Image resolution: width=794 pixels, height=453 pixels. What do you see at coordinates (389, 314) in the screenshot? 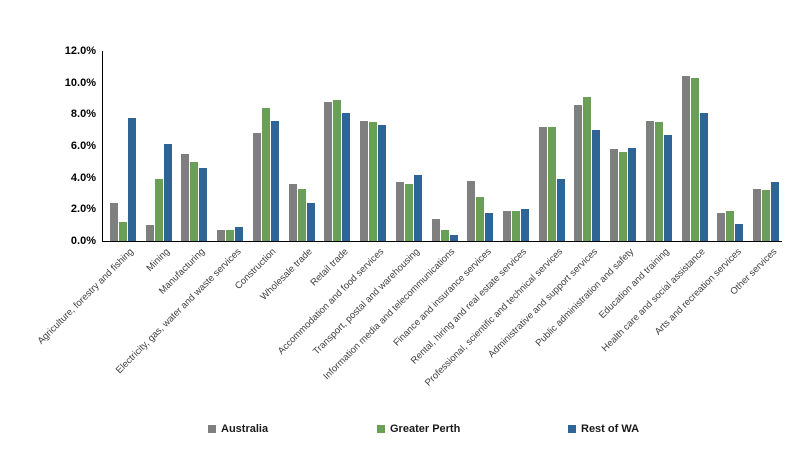
I see `category-label: Information media and telecommunications` at bounding box center [389, 314].